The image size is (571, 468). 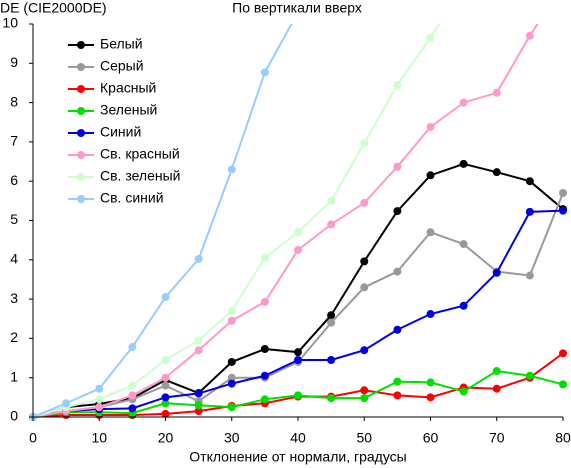 I want to click on x-tick-label: 30, so click(x=232, y=438).